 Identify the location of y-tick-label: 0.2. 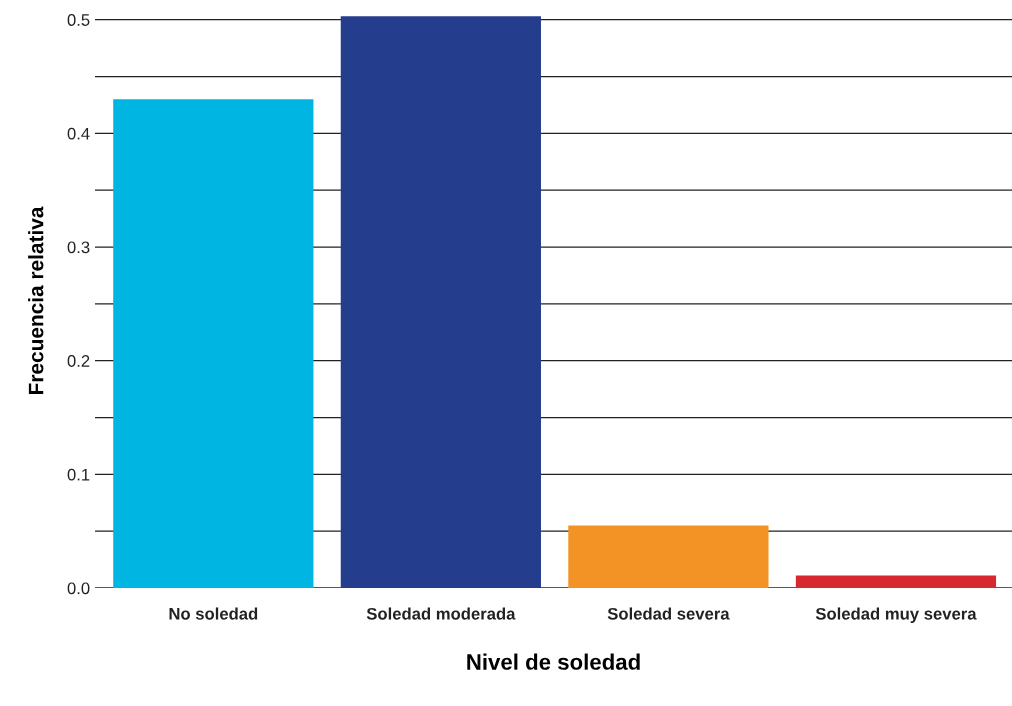
(78, 361).